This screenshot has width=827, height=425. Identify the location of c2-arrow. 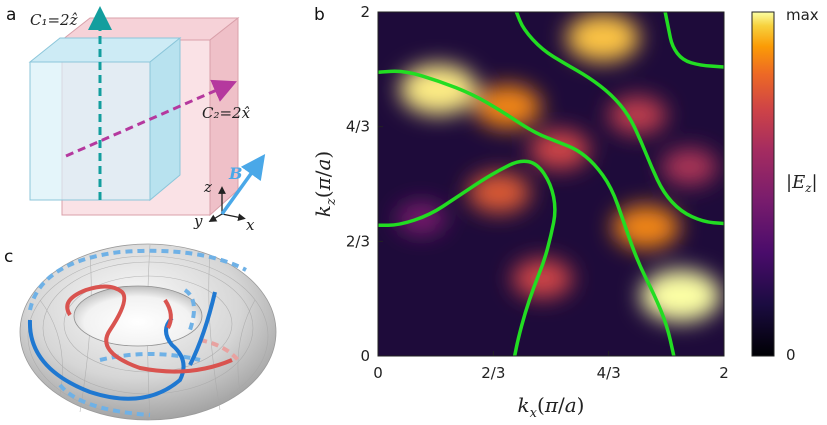
(151, 118).